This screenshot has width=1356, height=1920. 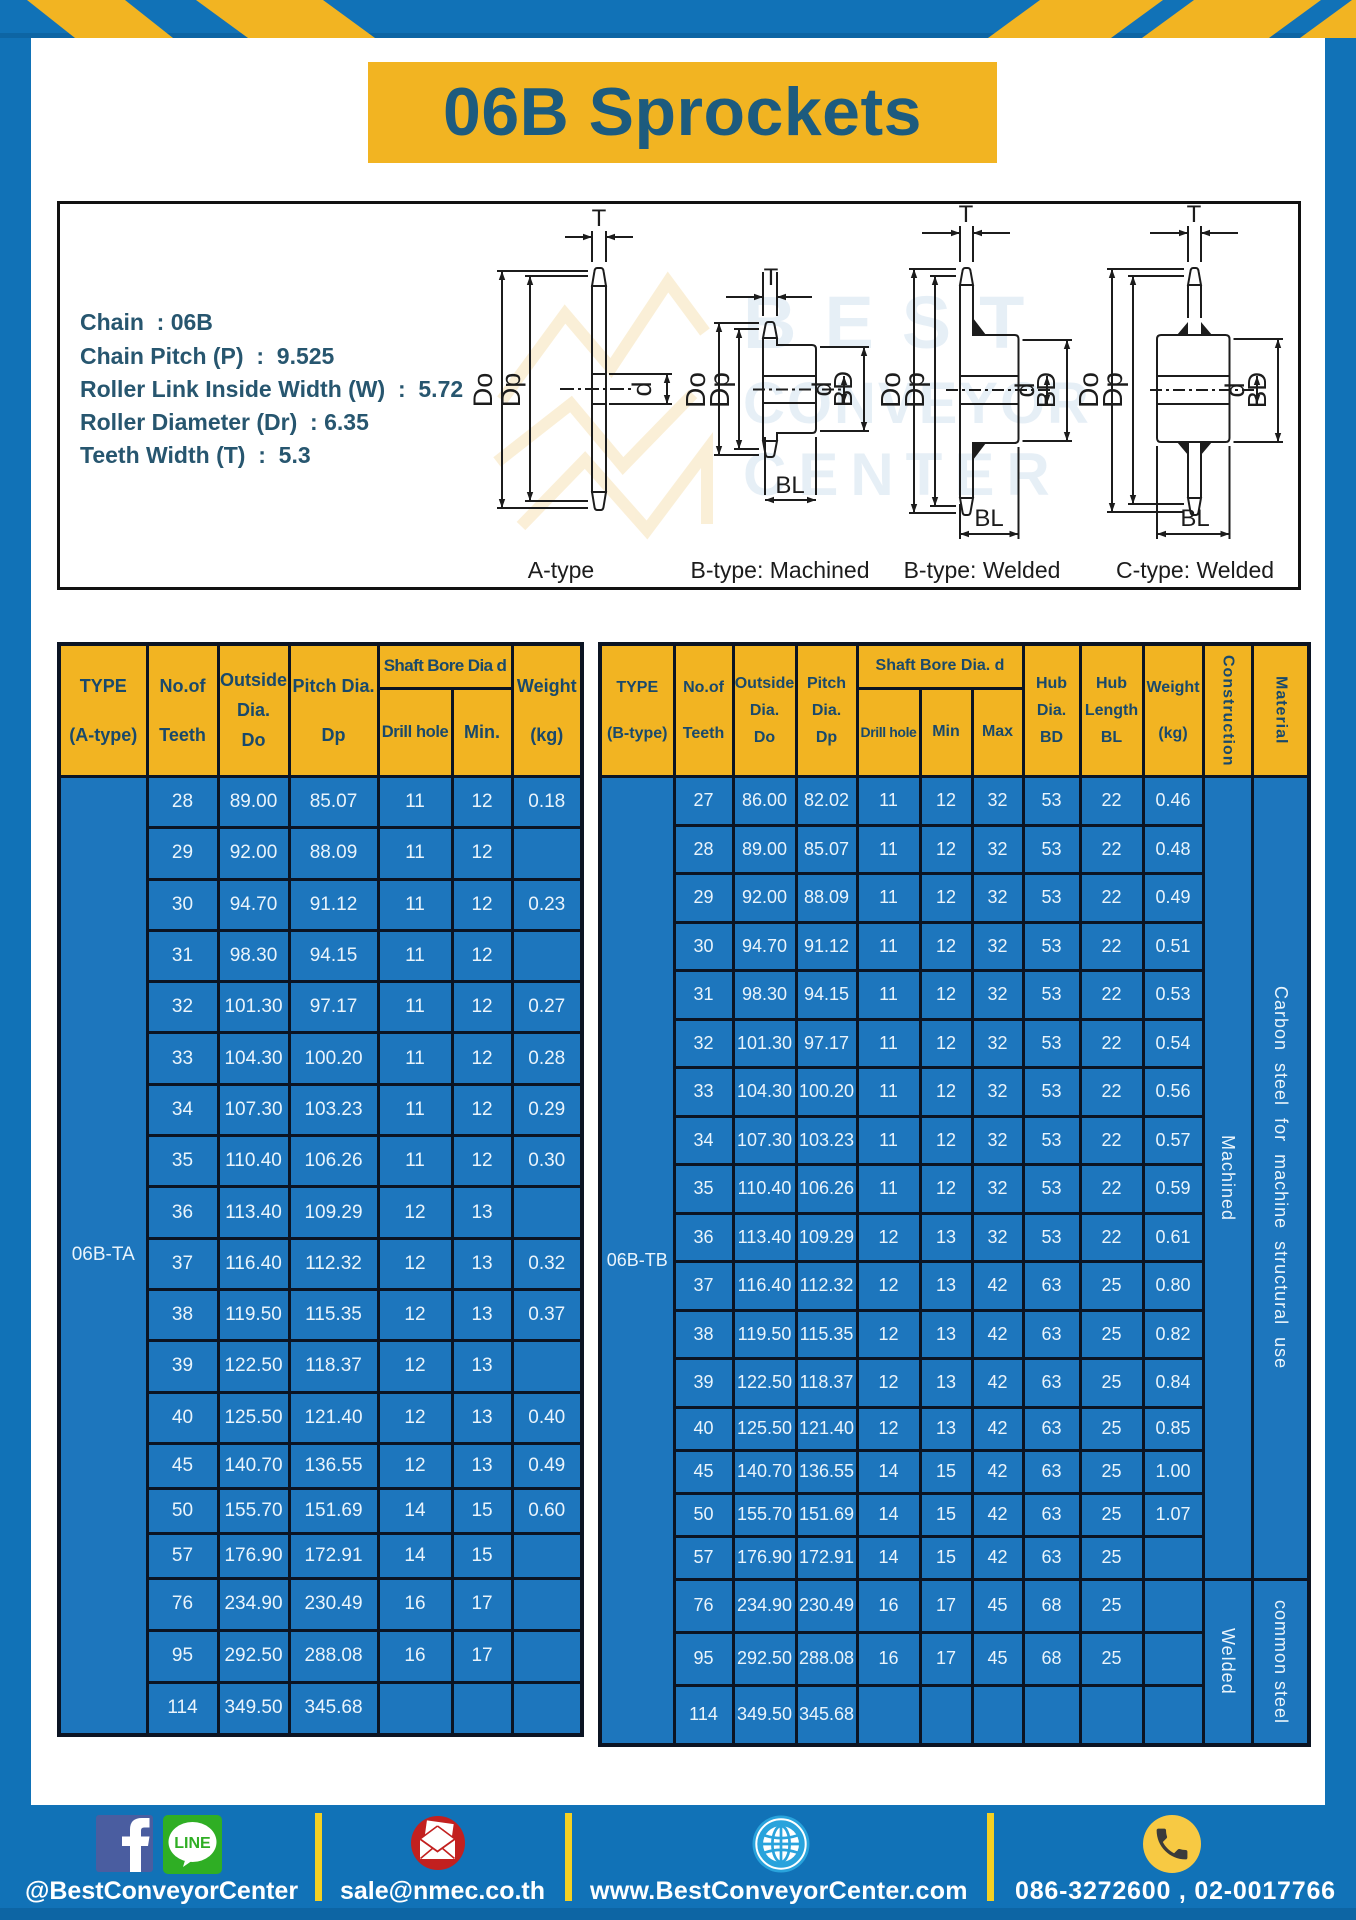 I want to click on svg-text: BEST, so click(x=897, y=322).